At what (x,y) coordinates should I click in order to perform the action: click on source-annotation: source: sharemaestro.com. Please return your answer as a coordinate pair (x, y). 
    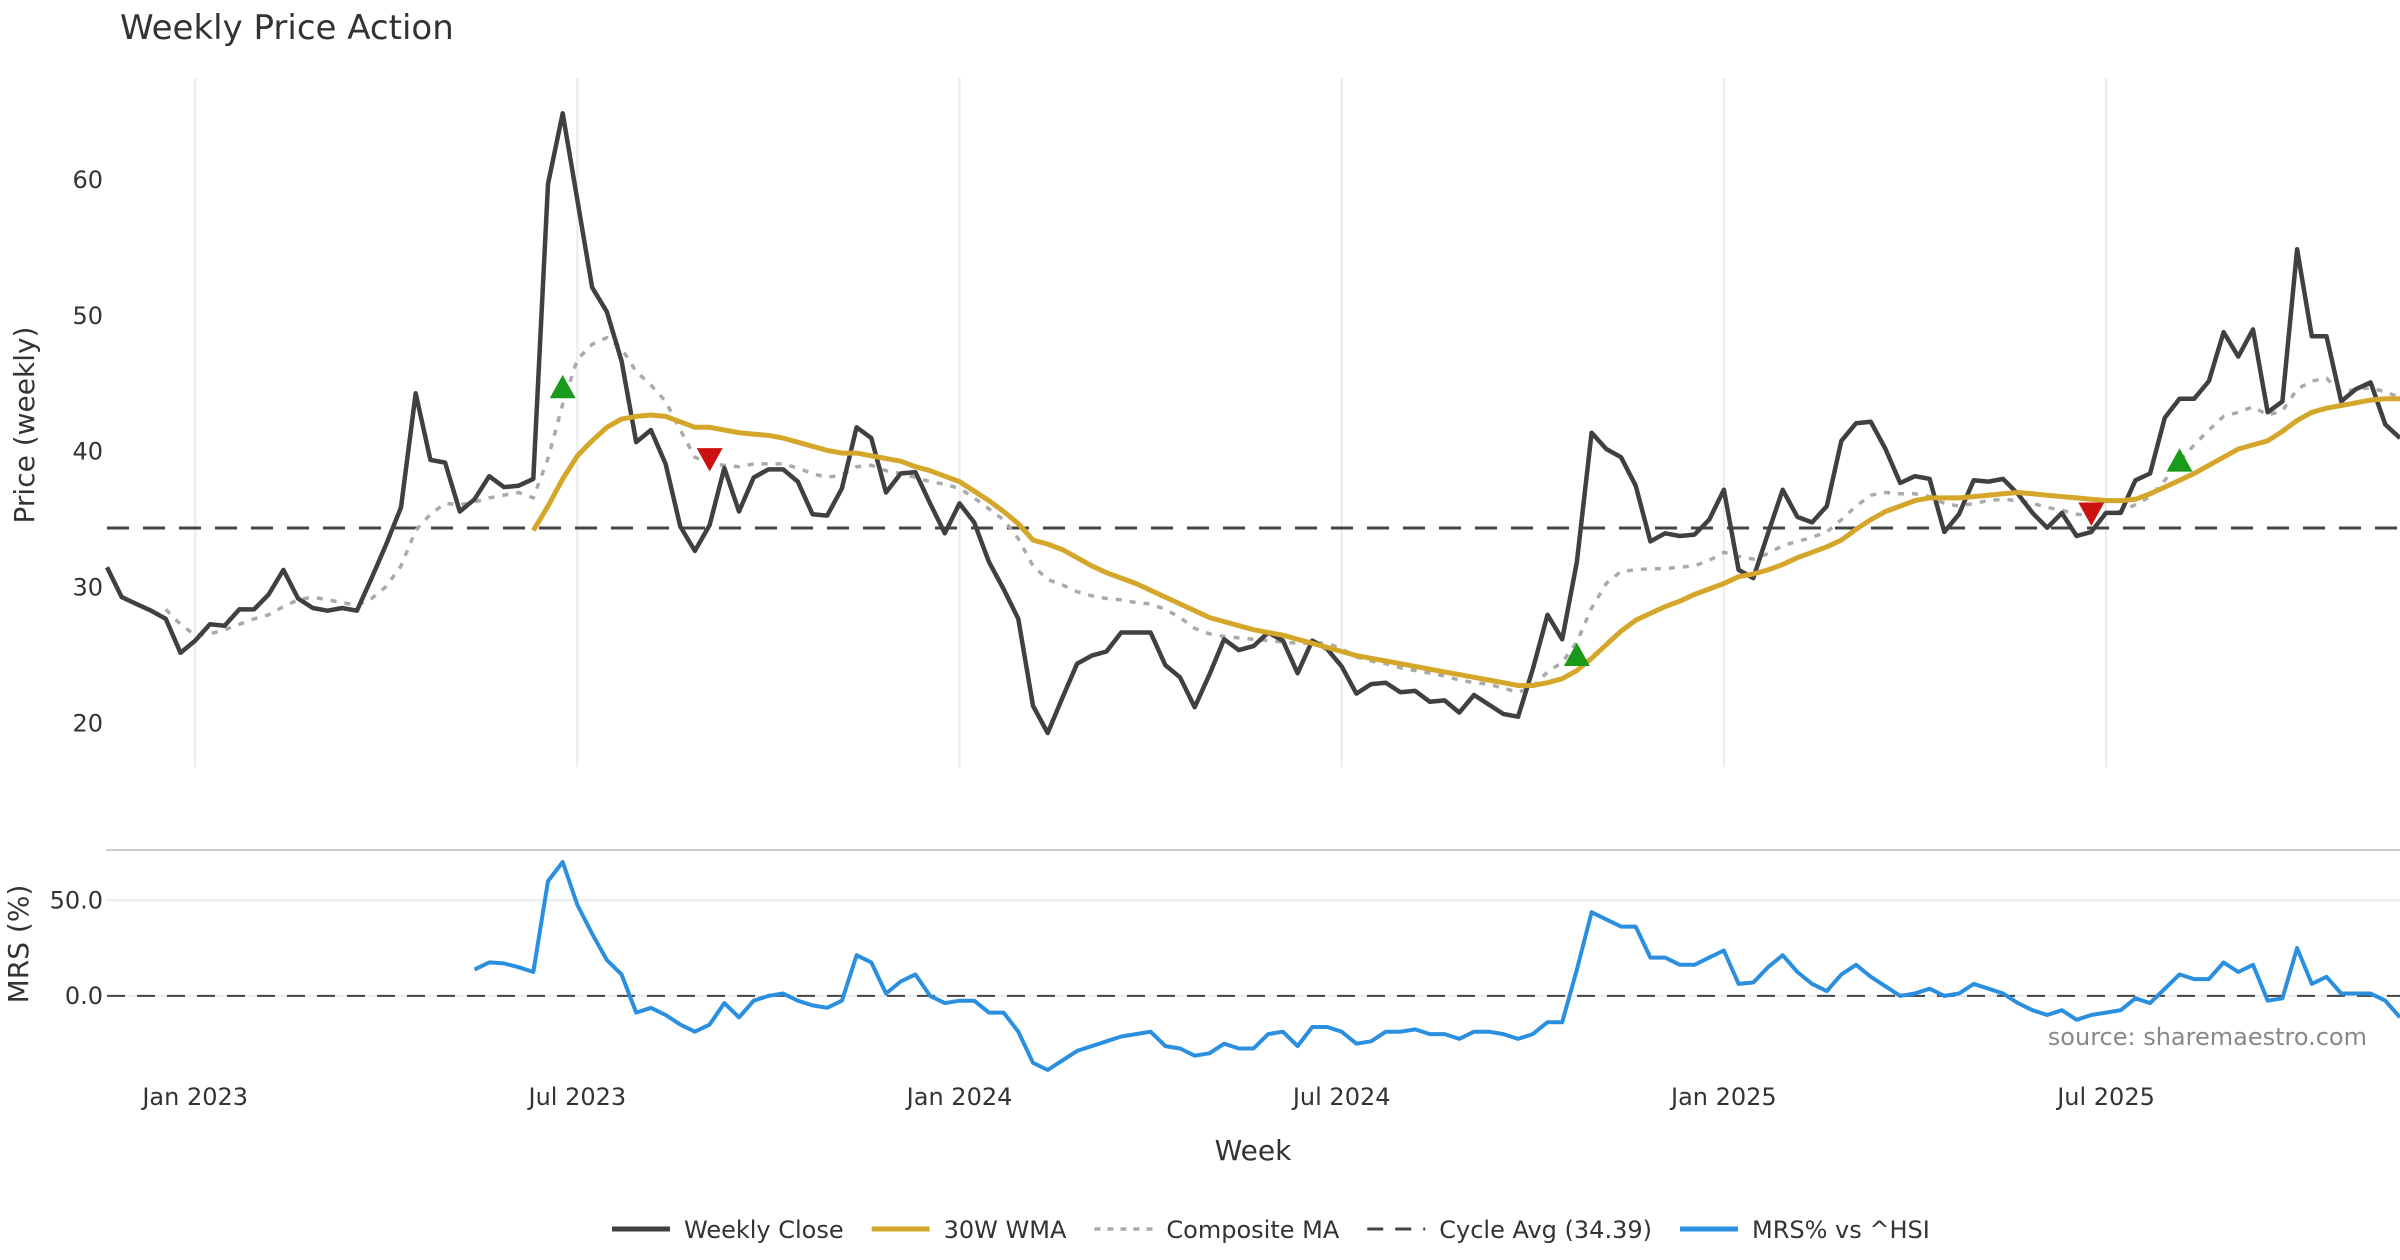
    Looking at the image, I should click on (2207, 1037).